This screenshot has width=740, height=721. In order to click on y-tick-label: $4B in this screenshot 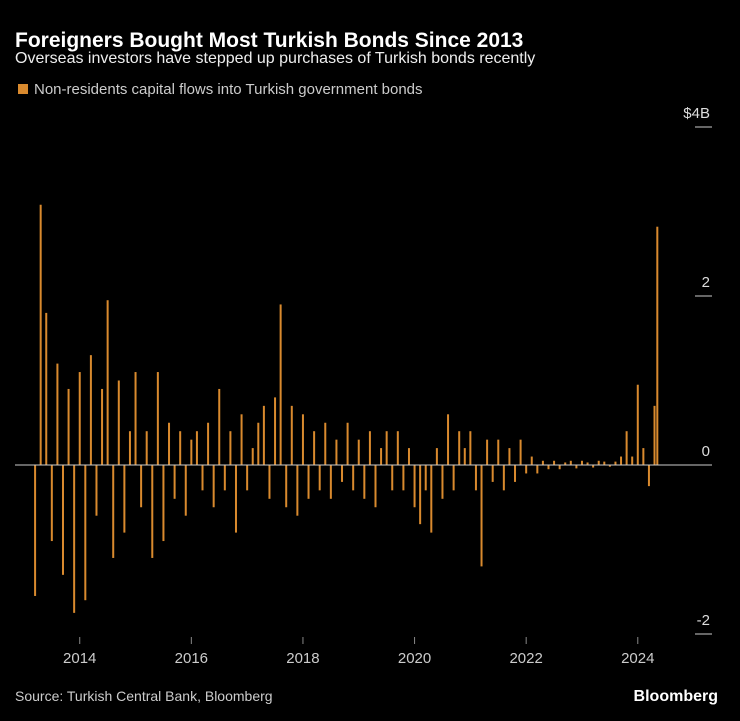, I will do `click(696, 113)`.